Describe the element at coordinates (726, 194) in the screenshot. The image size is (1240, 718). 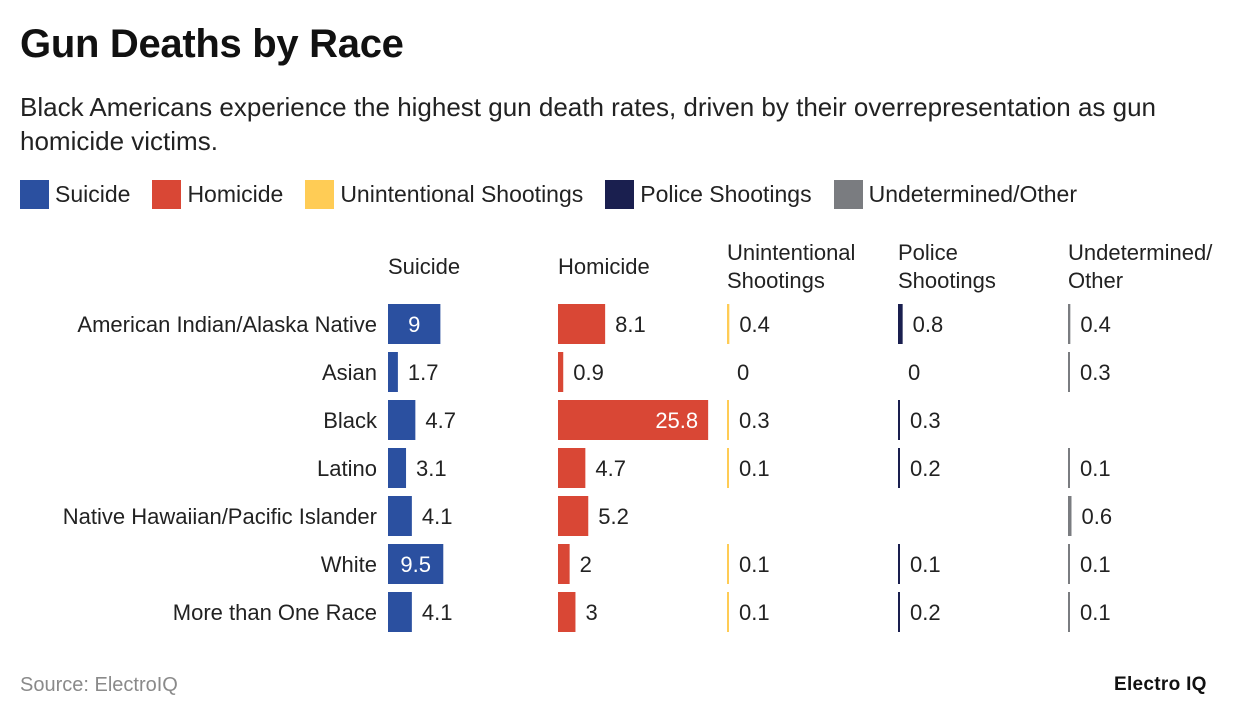
I see `legend-label: Police Shootings` at that location.